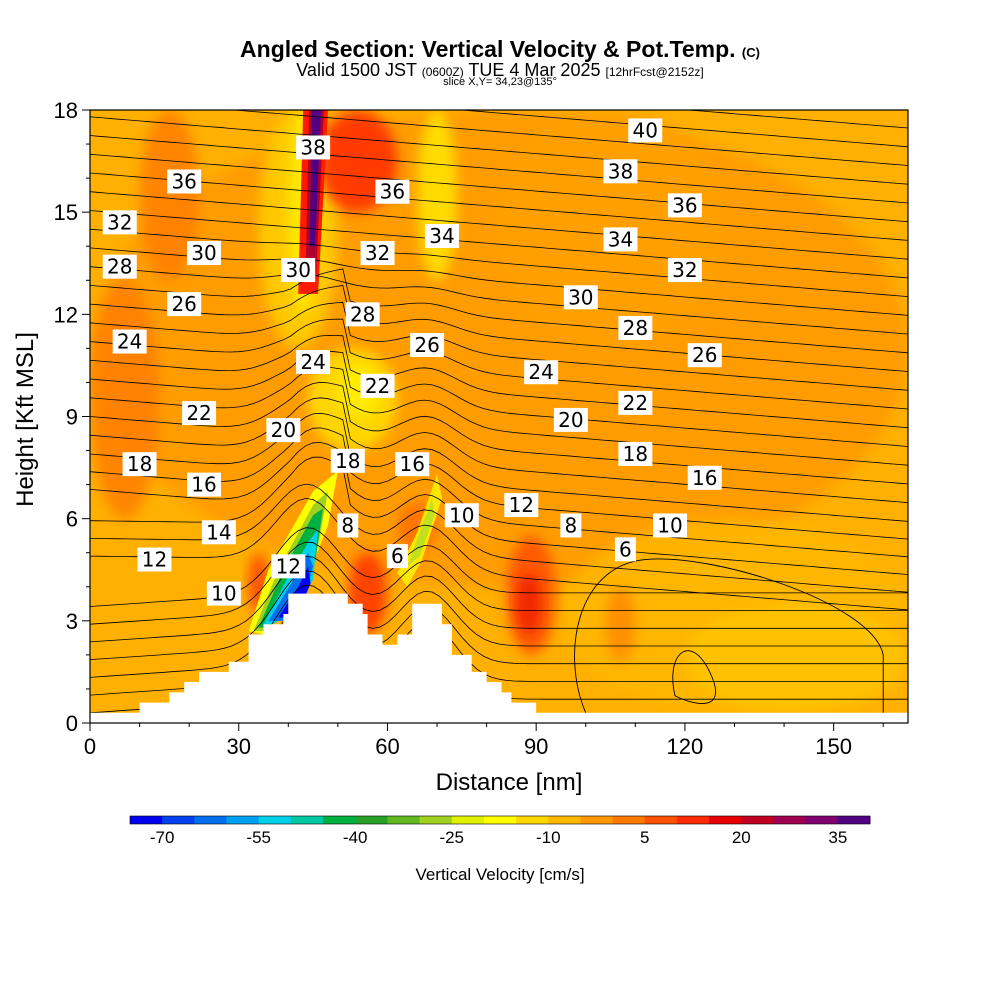 The image size is (1000, 1000). What do you see at coordinates (238, 746) in the screenshot?
I see `x-tick-label: 30` at bounding box center [238, 746].